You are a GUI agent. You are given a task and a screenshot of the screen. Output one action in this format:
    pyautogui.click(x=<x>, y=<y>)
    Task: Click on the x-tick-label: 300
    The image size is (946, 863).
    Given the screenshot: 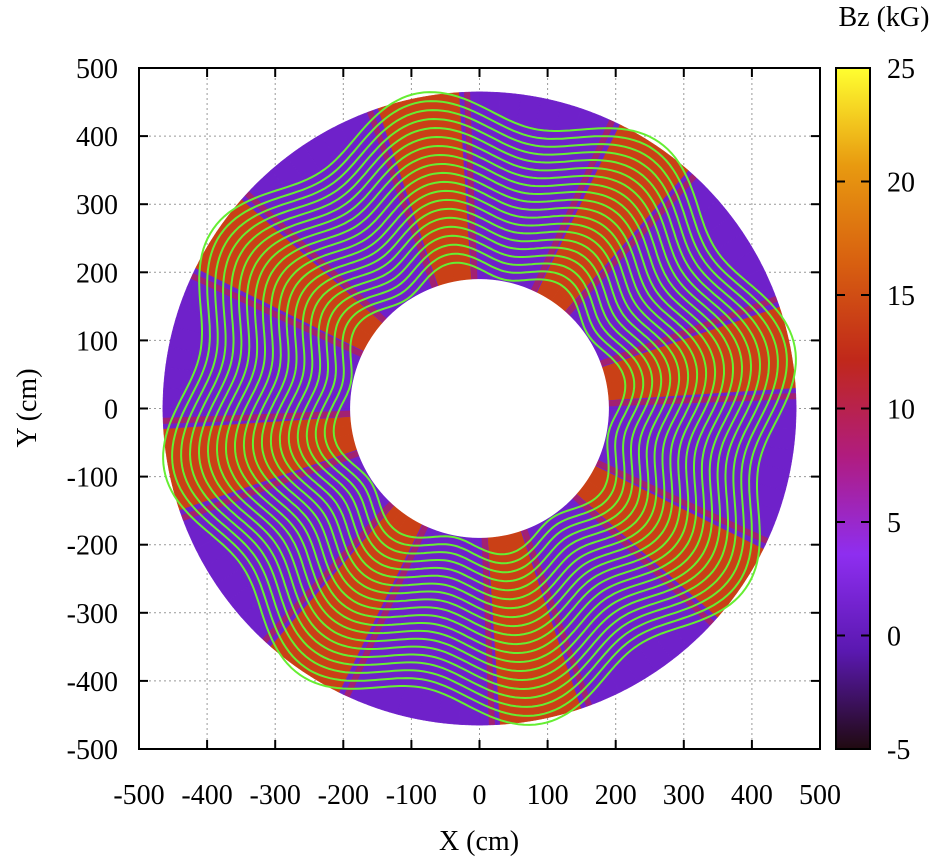 What is the action you would take?
    pyautogui.click(x=684, y=795)
    